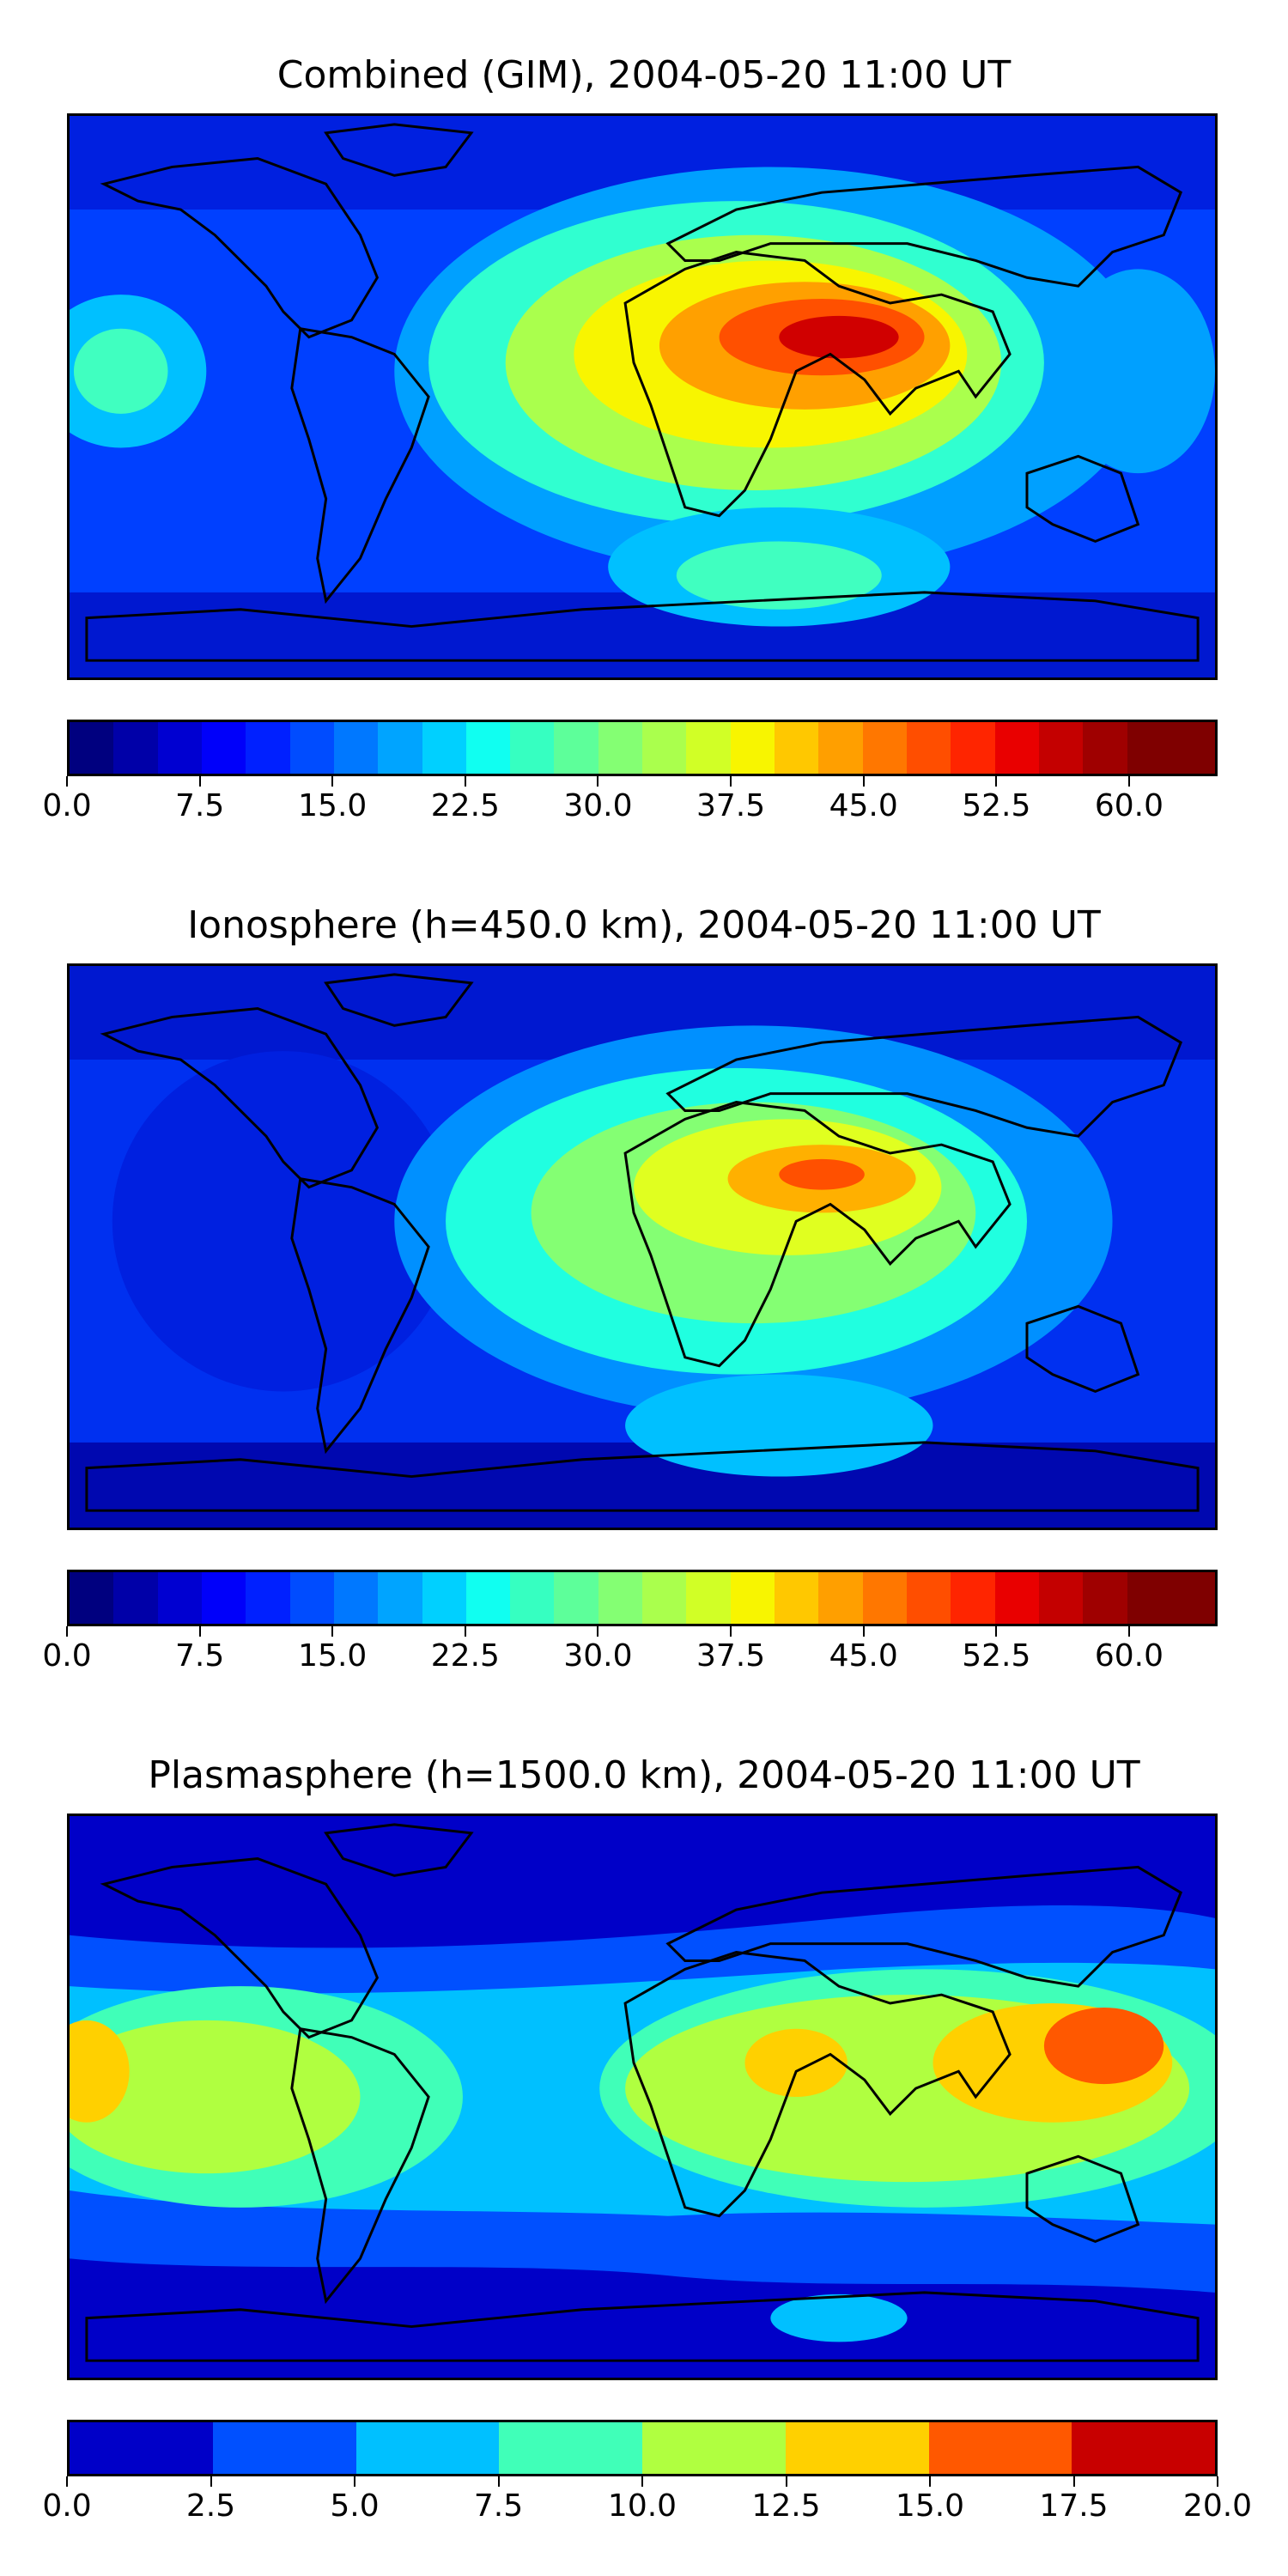 The width and height of the screenshot is (1288, 2576). What do you see at coordinates (863, 806) in the screenshot?
I see `colorbar-tick-label: 45.0` at bounding box center [863, 806].